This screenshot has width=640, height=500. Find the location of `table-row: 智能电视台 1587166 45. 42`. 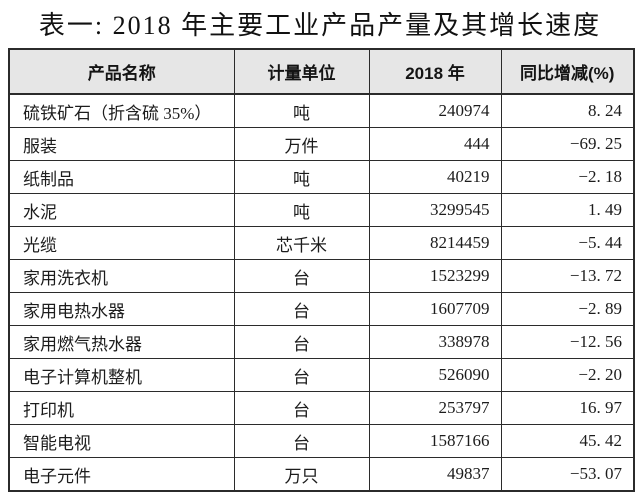

table-row: 智能电视台 1587166 45. 42 is located at coordinates (321, 441).